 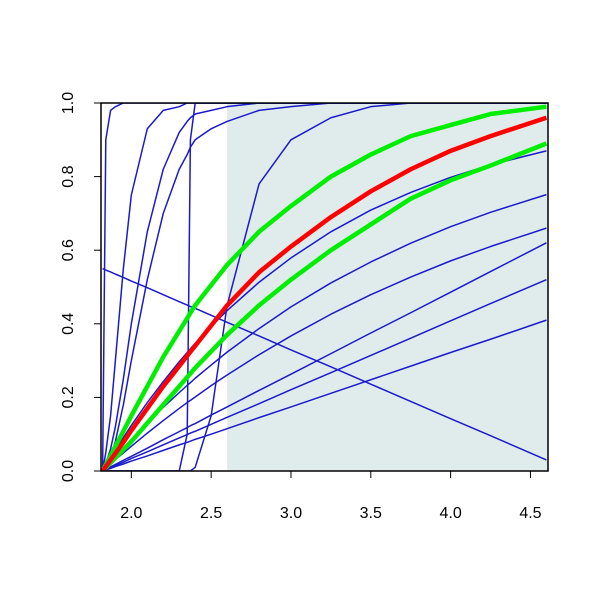 I want to click on y-tick-label: 0.4, so click(x=68, y=324).